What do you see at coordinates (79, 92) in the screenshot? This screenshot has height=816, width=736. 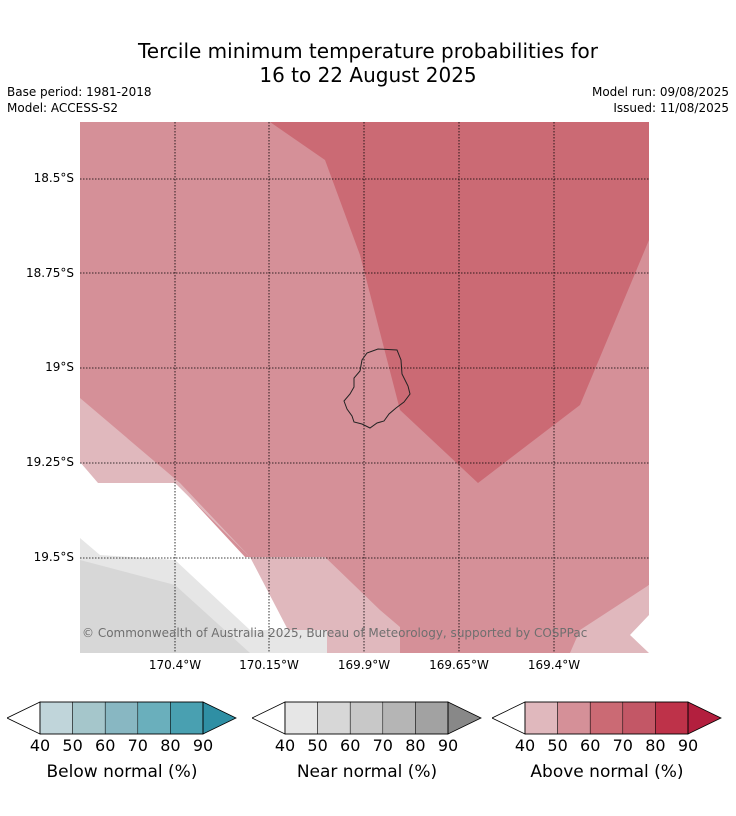 I see `base-period-text: Base period: 1981-2018` at bounding box center [79, 92].